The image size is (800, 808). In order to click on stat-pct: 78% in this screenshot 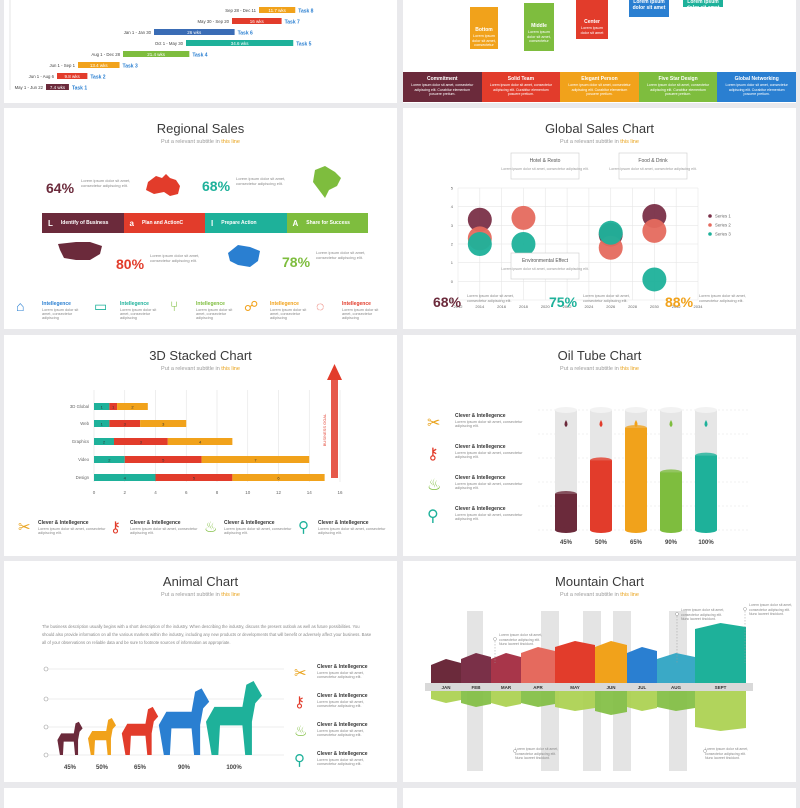, I will do `click(296, 262)`.